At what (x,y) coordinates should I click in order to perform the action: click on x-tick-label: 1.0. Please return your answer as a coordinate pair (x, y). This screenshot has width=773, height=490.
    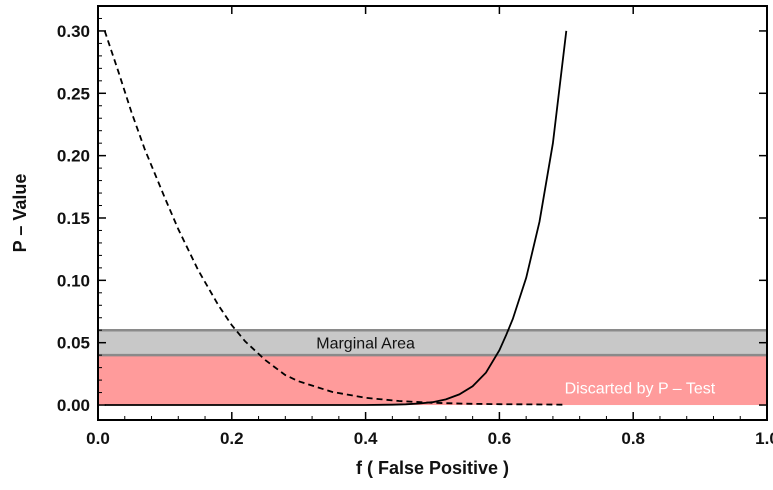
    Looking at the image, I should click on (764, 438).